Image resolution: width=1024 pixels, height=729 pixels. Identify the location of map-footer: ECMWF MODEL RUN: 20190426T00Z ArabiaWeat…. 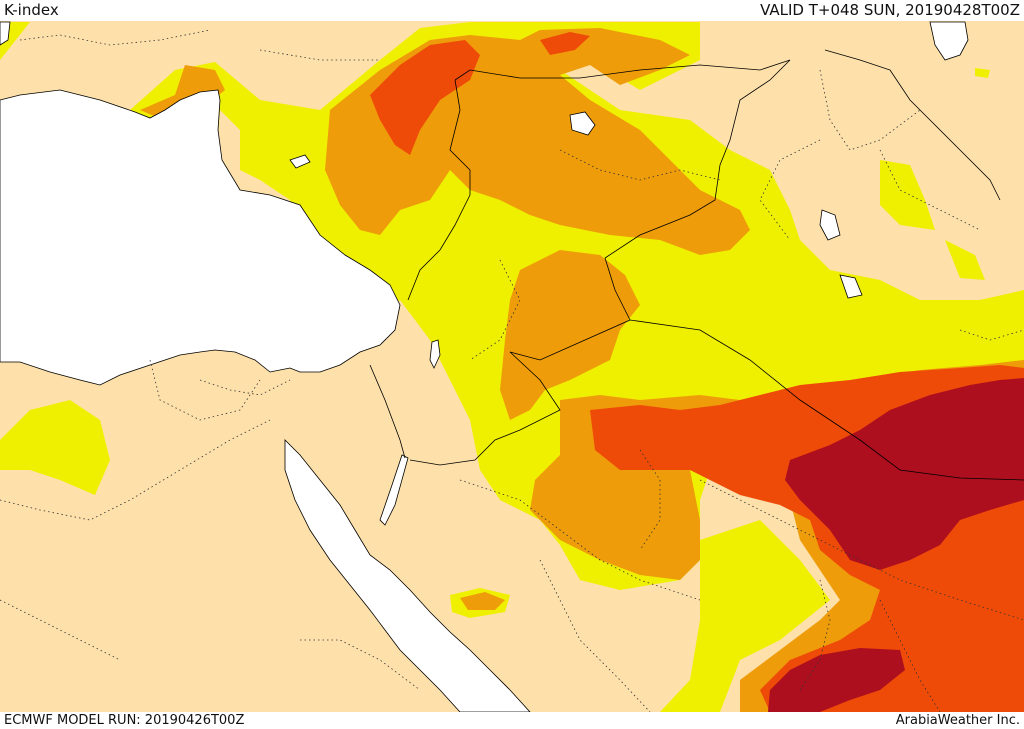
(512, 720).